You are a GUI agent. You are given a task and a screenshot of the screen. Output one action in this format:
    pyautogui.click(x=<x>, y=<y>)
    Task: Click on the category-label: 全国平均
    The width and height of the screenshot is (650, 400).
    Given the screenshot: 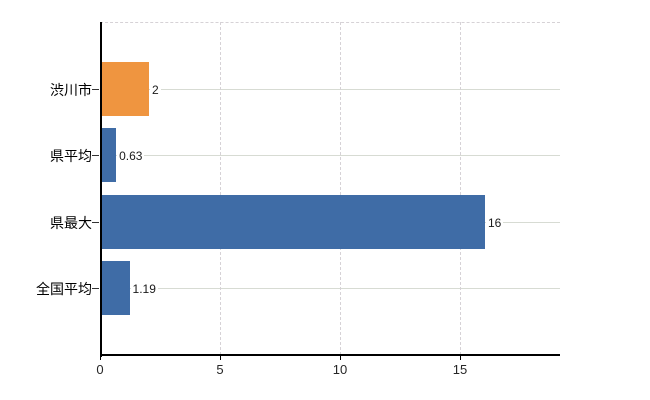 What is the action you would take?
    pyautogui.click(x=64, y=289)
    